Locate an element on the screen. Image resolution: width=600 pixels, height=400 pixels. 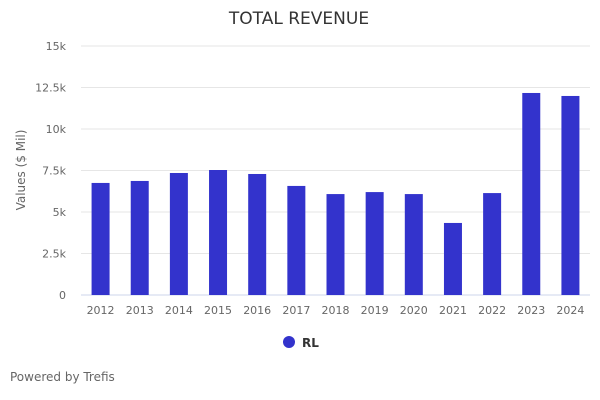
y-tick-label: 10k is located at coordinates (56, 129).